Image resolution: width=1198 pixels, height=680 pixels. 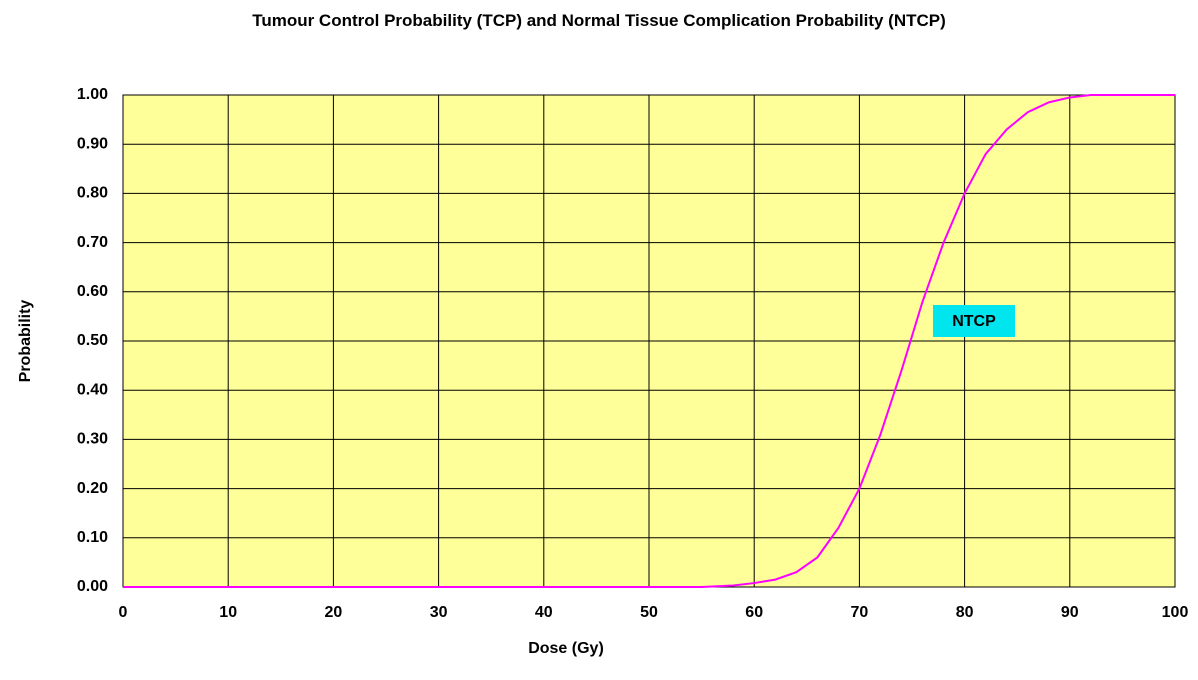 What do you see at coordinates (123, 612) in the screenshot?
I see `x-tick-label: 0` at bounding box center [123, 612].